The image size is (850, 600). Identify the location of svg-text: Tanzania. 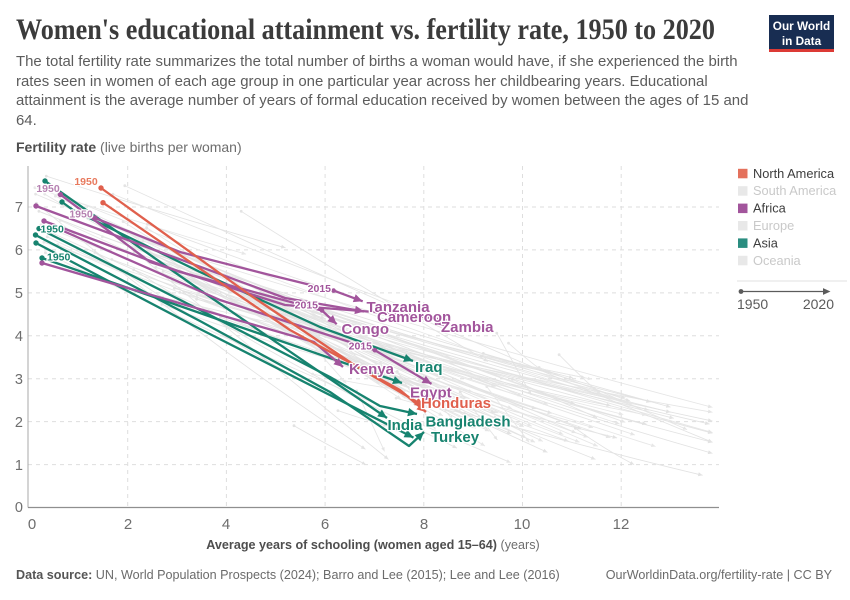
(399, 307).